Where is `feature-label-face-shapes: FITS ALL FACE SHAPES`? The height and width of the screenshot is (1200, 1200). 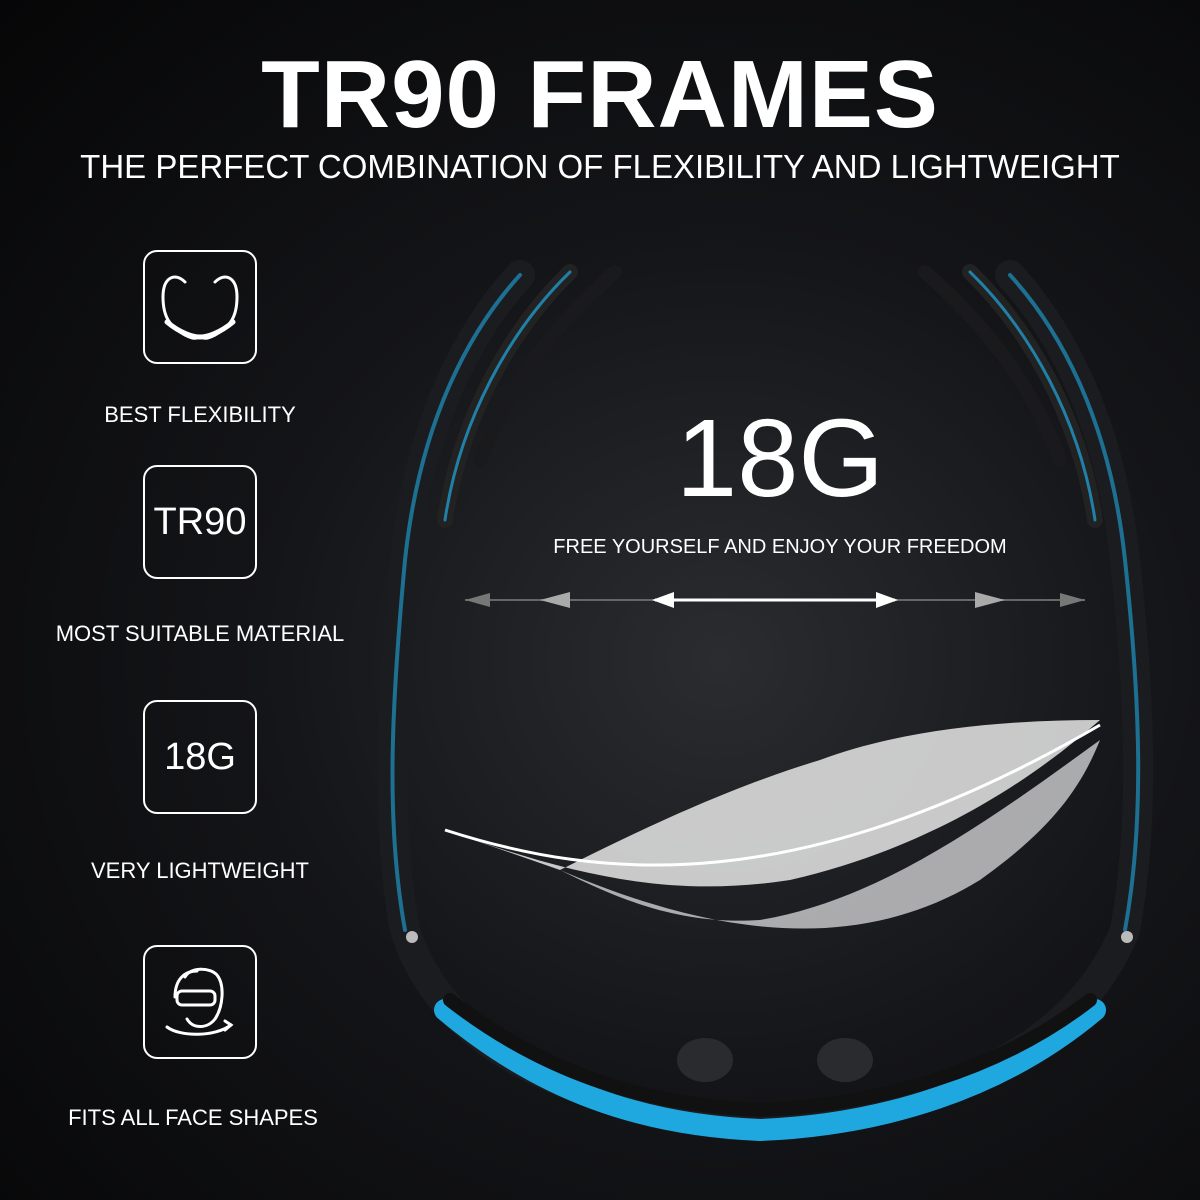
feature-label-face-shapes: FITS ALL FACE SHAPES is located at coordinates (193, 1117).